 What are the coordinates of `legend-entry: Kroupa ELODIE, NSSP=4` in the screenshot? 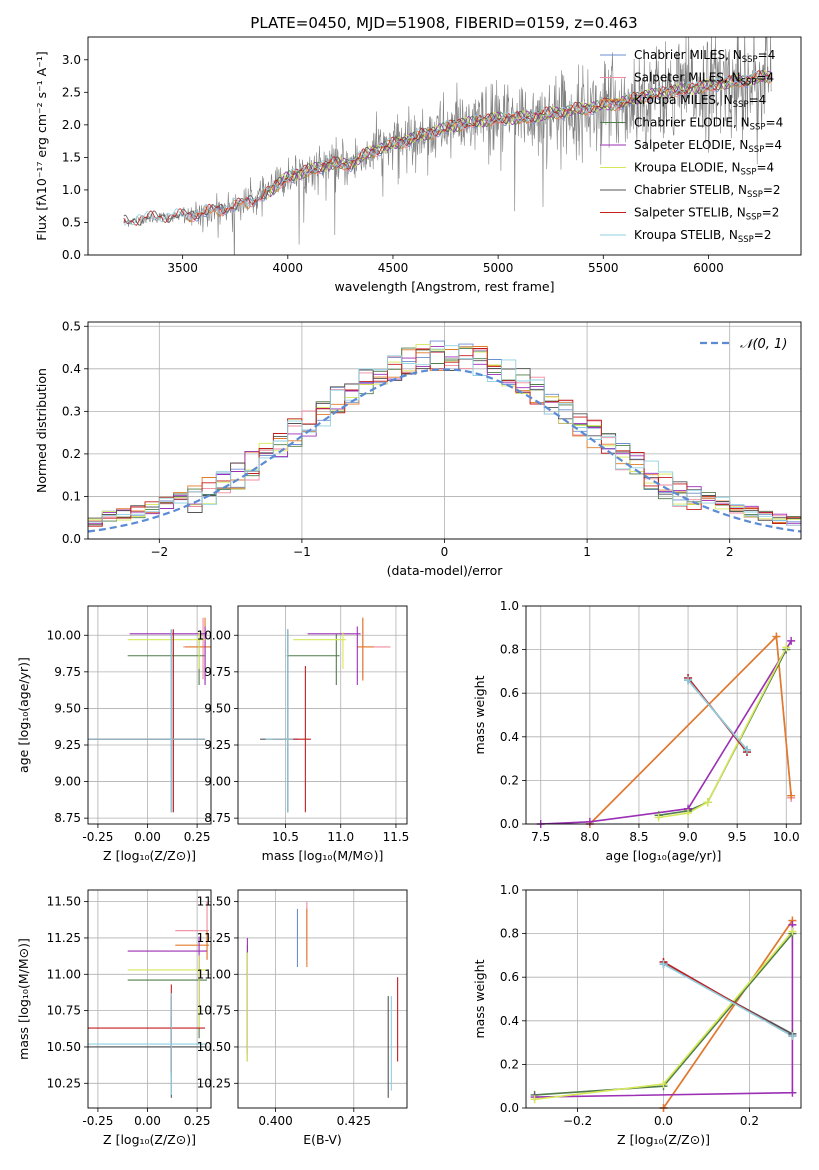 It's located at (704, 169).